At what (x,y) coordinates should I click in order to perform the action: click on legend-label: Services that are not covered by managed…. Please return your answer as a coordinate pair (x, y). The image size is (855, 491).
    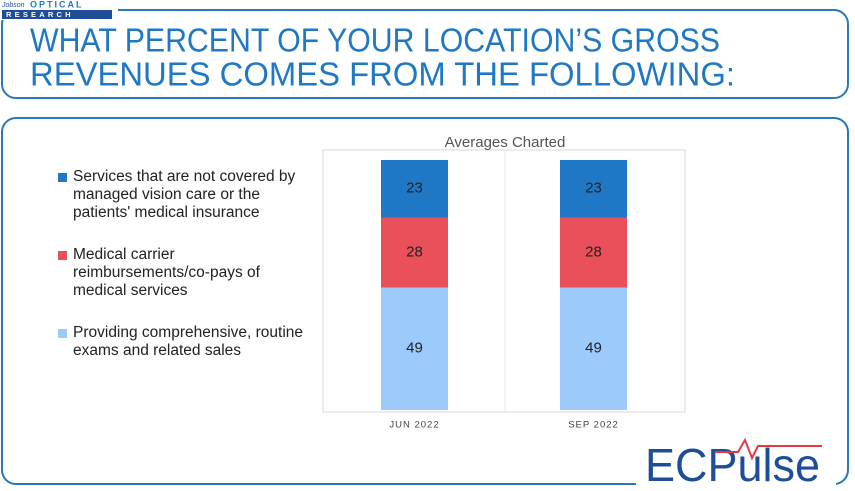
    Looking at the image, I should click on (184, 194).